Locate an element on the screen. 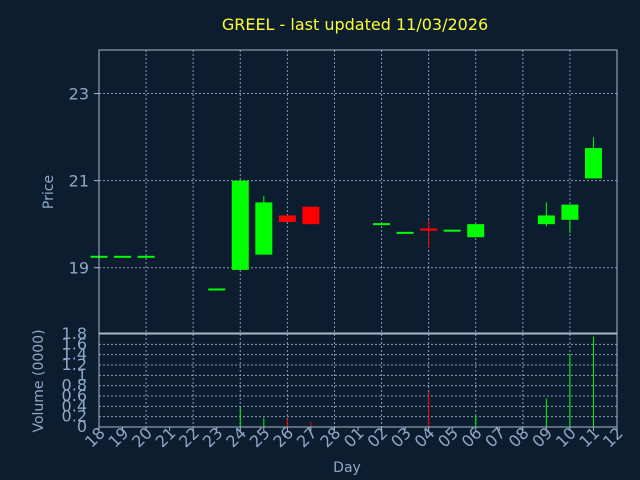  volume-tick-label: 1.6 is located at coordinates (74, 343).